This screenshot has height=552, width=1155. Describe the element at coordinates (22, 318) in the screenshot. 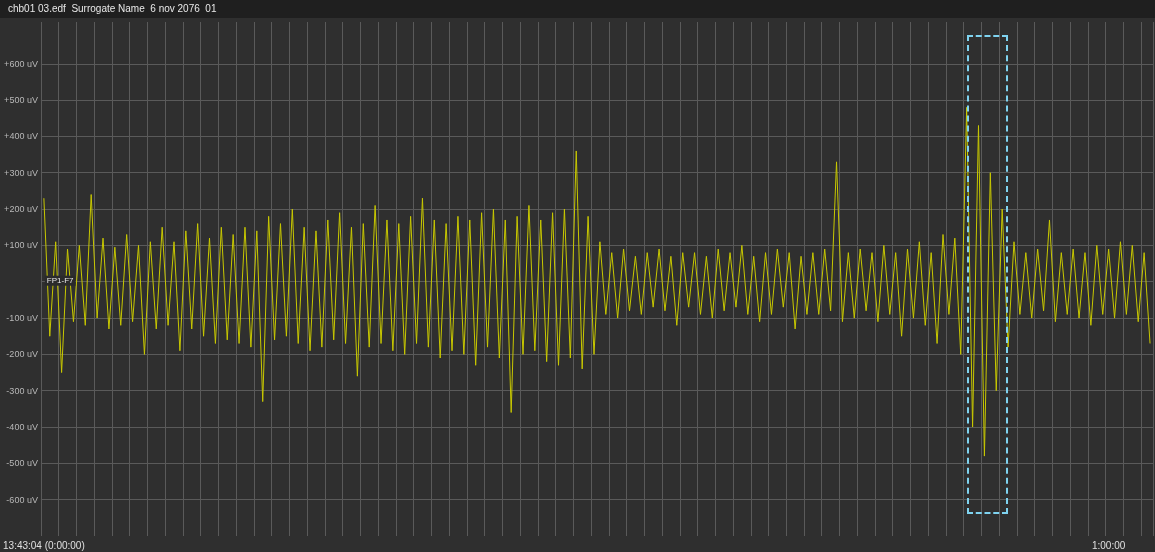

I see `y-tick-label: -100 uV` at that location.